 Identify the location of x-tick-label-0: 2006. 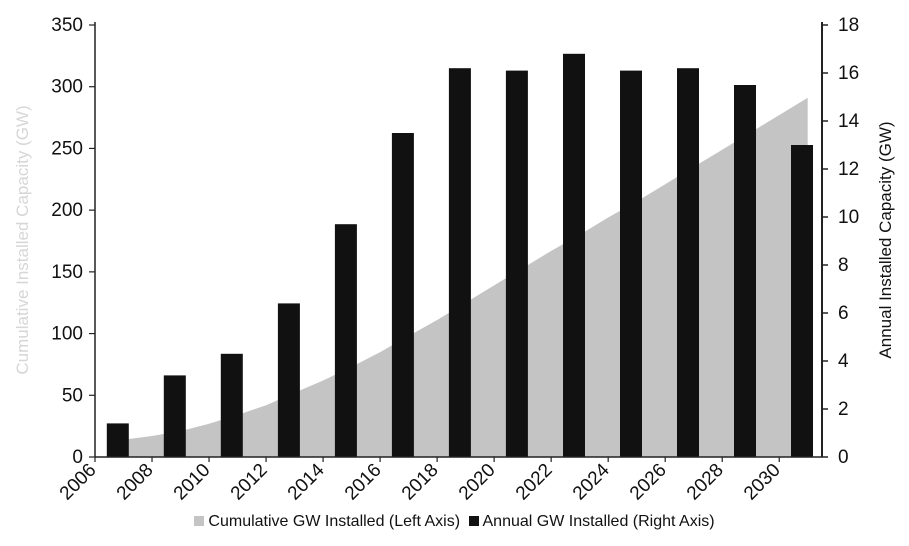
(78, 482).